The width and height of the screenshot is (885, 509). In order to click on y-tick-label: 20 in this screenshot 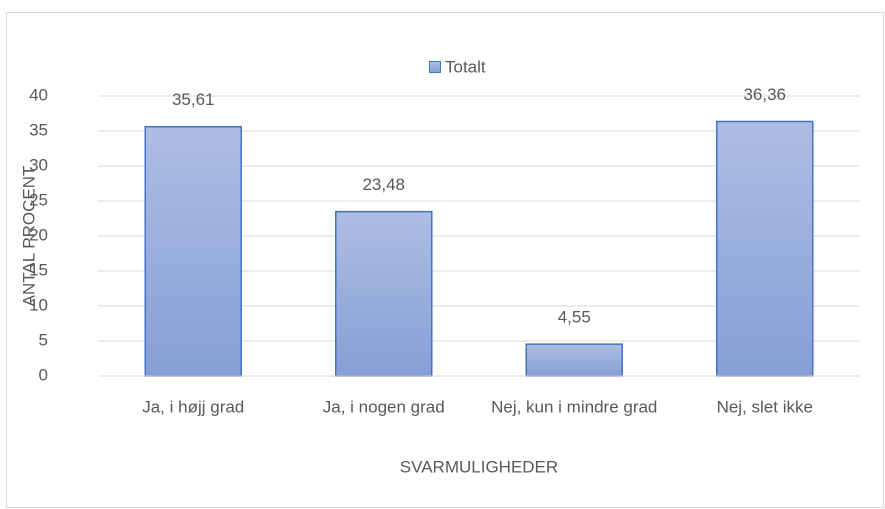, I will do `click(38, 234)`.